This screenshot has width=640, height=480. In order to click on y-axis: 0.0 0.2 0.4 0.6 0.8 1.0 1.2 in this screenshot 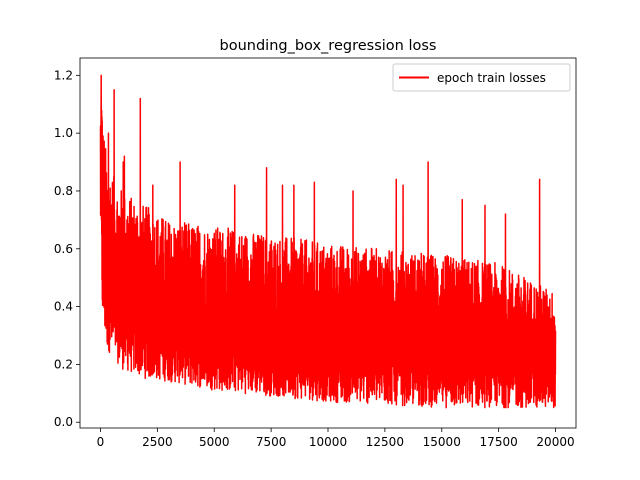, I will do `click(67, 248)`.